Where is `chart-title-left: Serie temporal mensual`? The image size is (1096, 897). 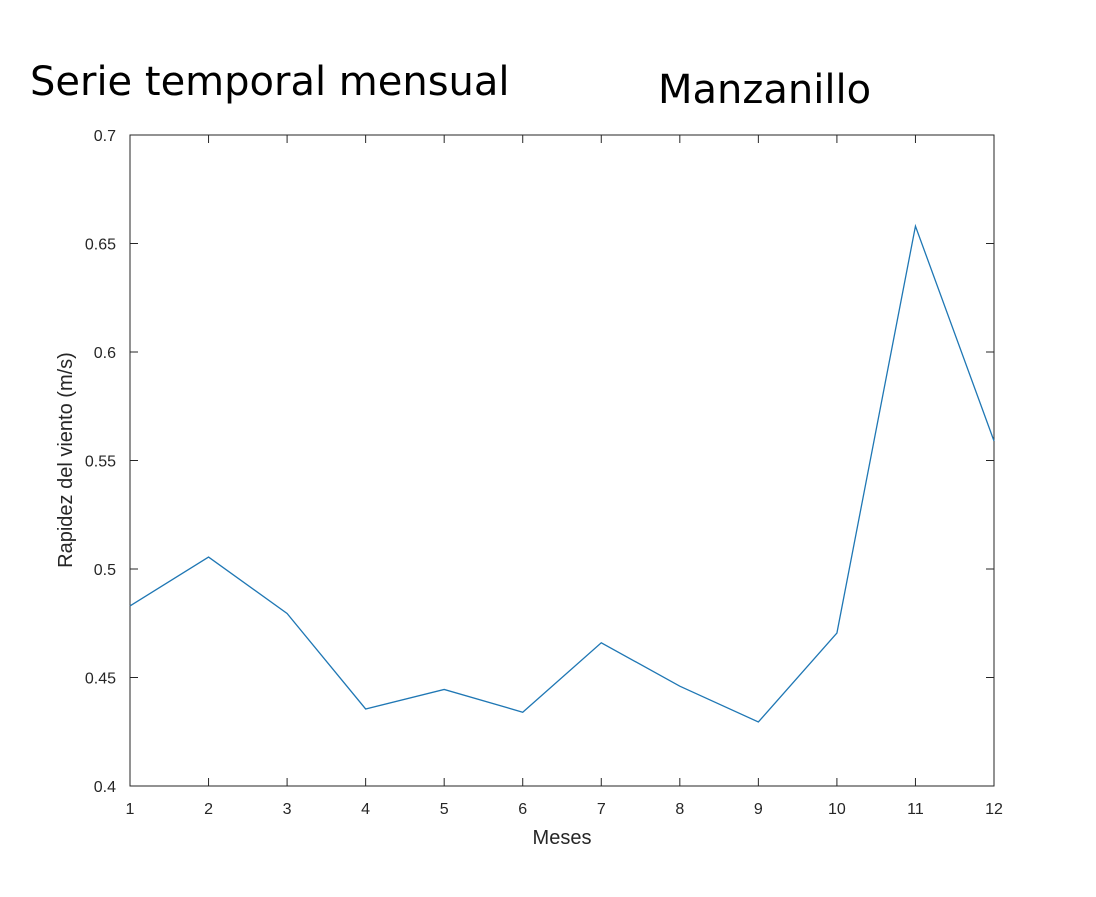
chart-title-left: Serie temporal mensual is located at coordinates (270, 82).